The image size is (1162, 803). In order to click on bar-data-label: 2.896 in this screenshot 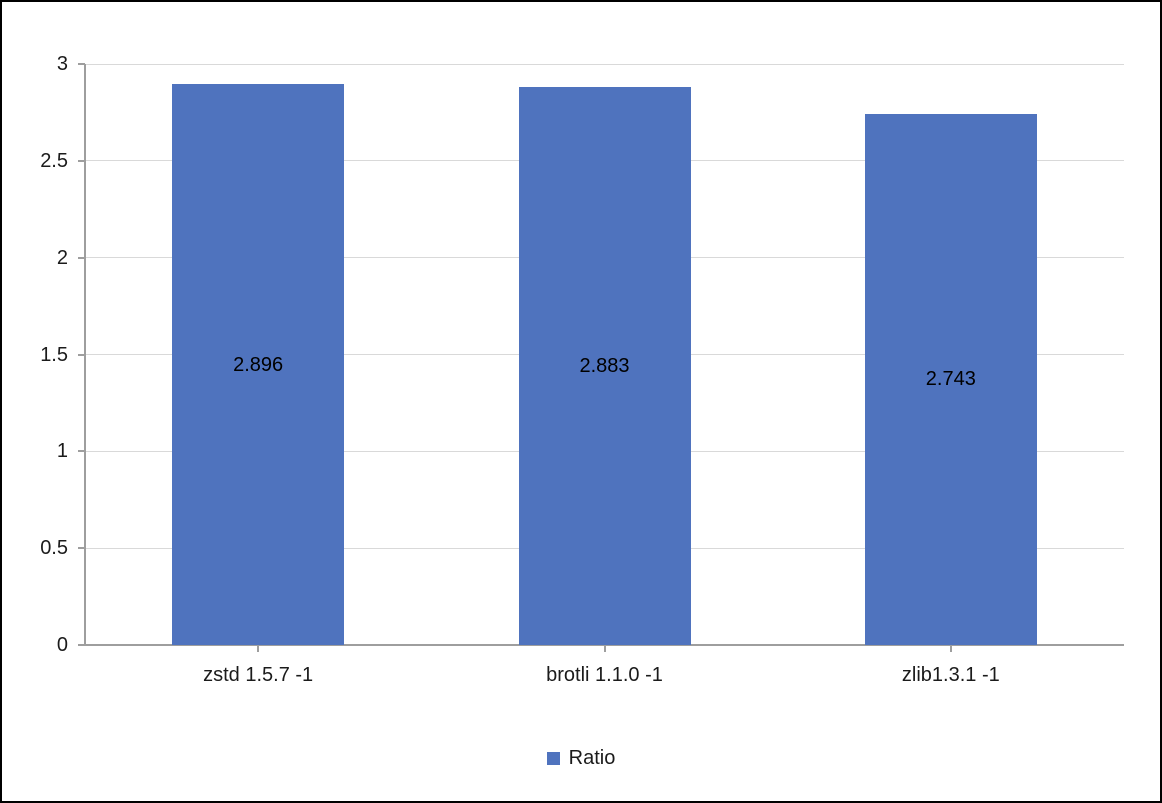, I will do `click(258, 364)`.